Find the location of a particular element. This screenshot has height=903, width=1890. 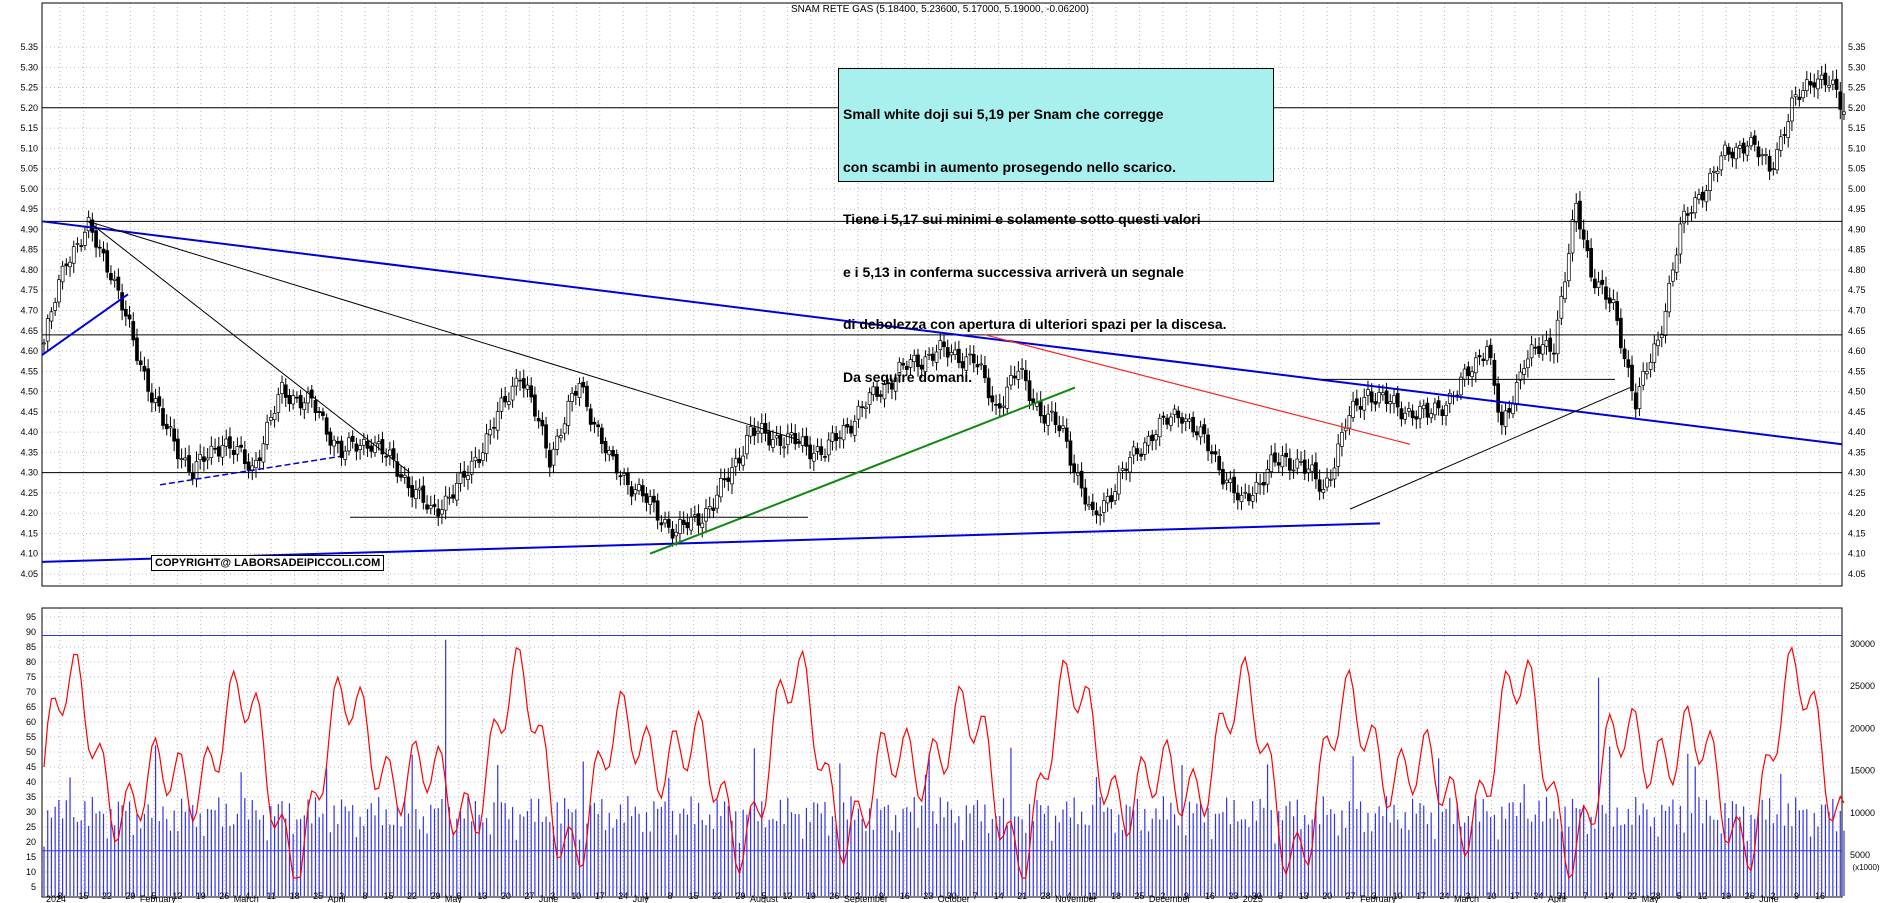

x-day-tick-label: 23 is located at coordinates (1233, 896).